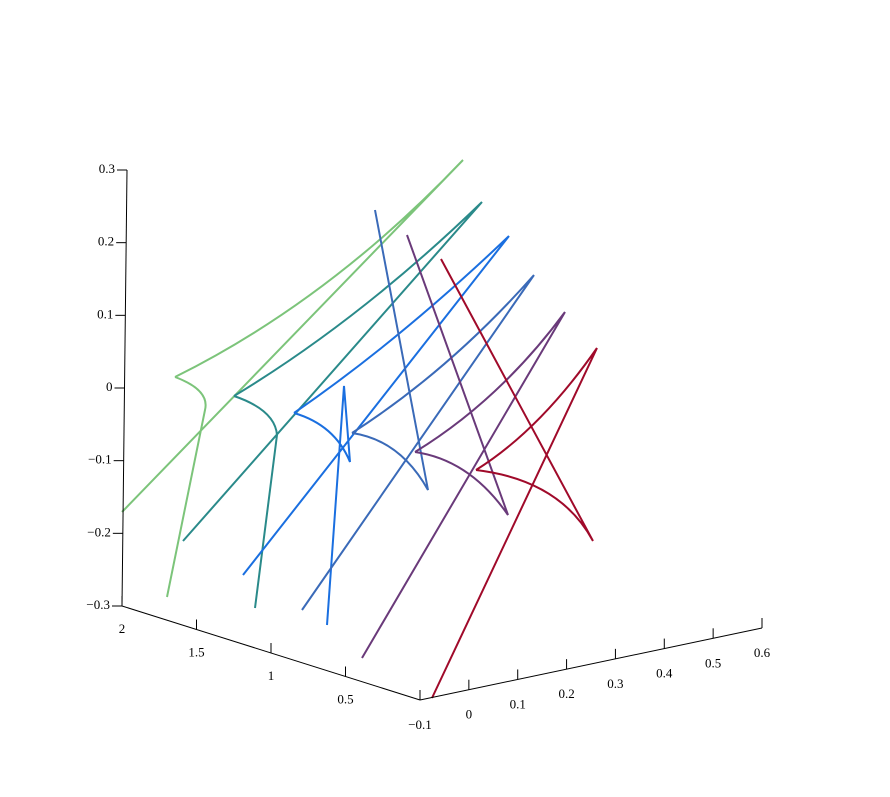 The width and height of the screenshot is (890, 797). I want to click on x-tick-label: 0.3, so click(615, 683).